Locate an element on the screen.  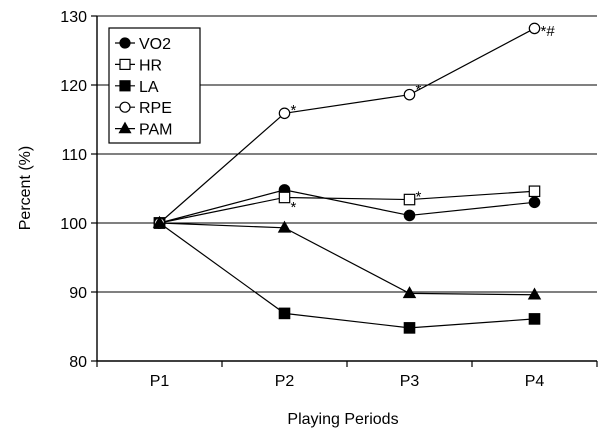
legend-marker-vo2 is located at coordinates (125, 43).